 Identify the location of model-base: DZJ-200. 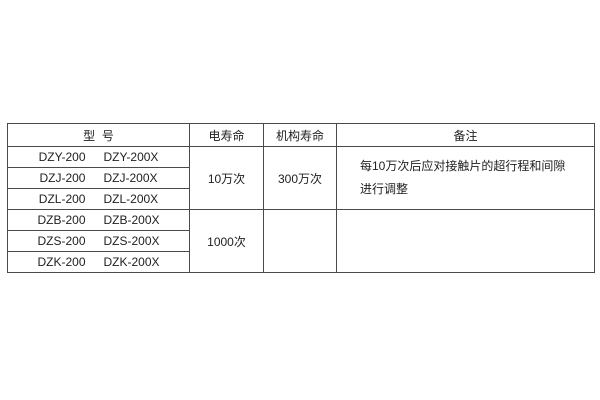
(62, 178).